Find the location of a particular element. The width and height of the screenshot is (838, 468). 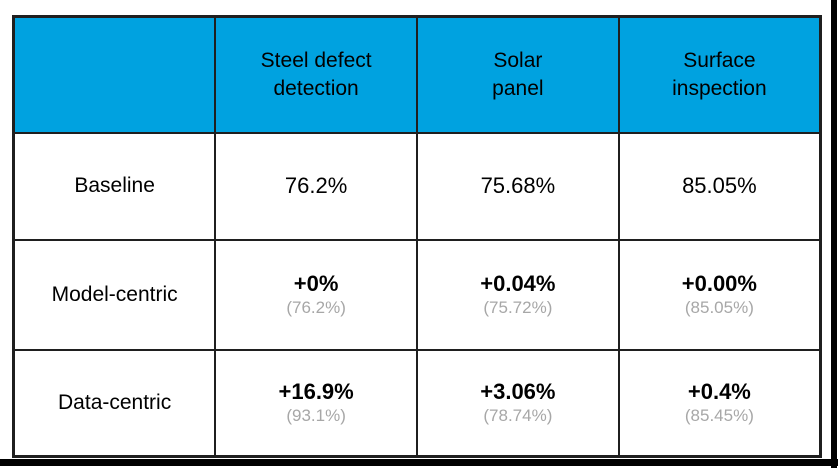

value-cell: +0.4% (85.45%) is located at coordinates (719, 403).